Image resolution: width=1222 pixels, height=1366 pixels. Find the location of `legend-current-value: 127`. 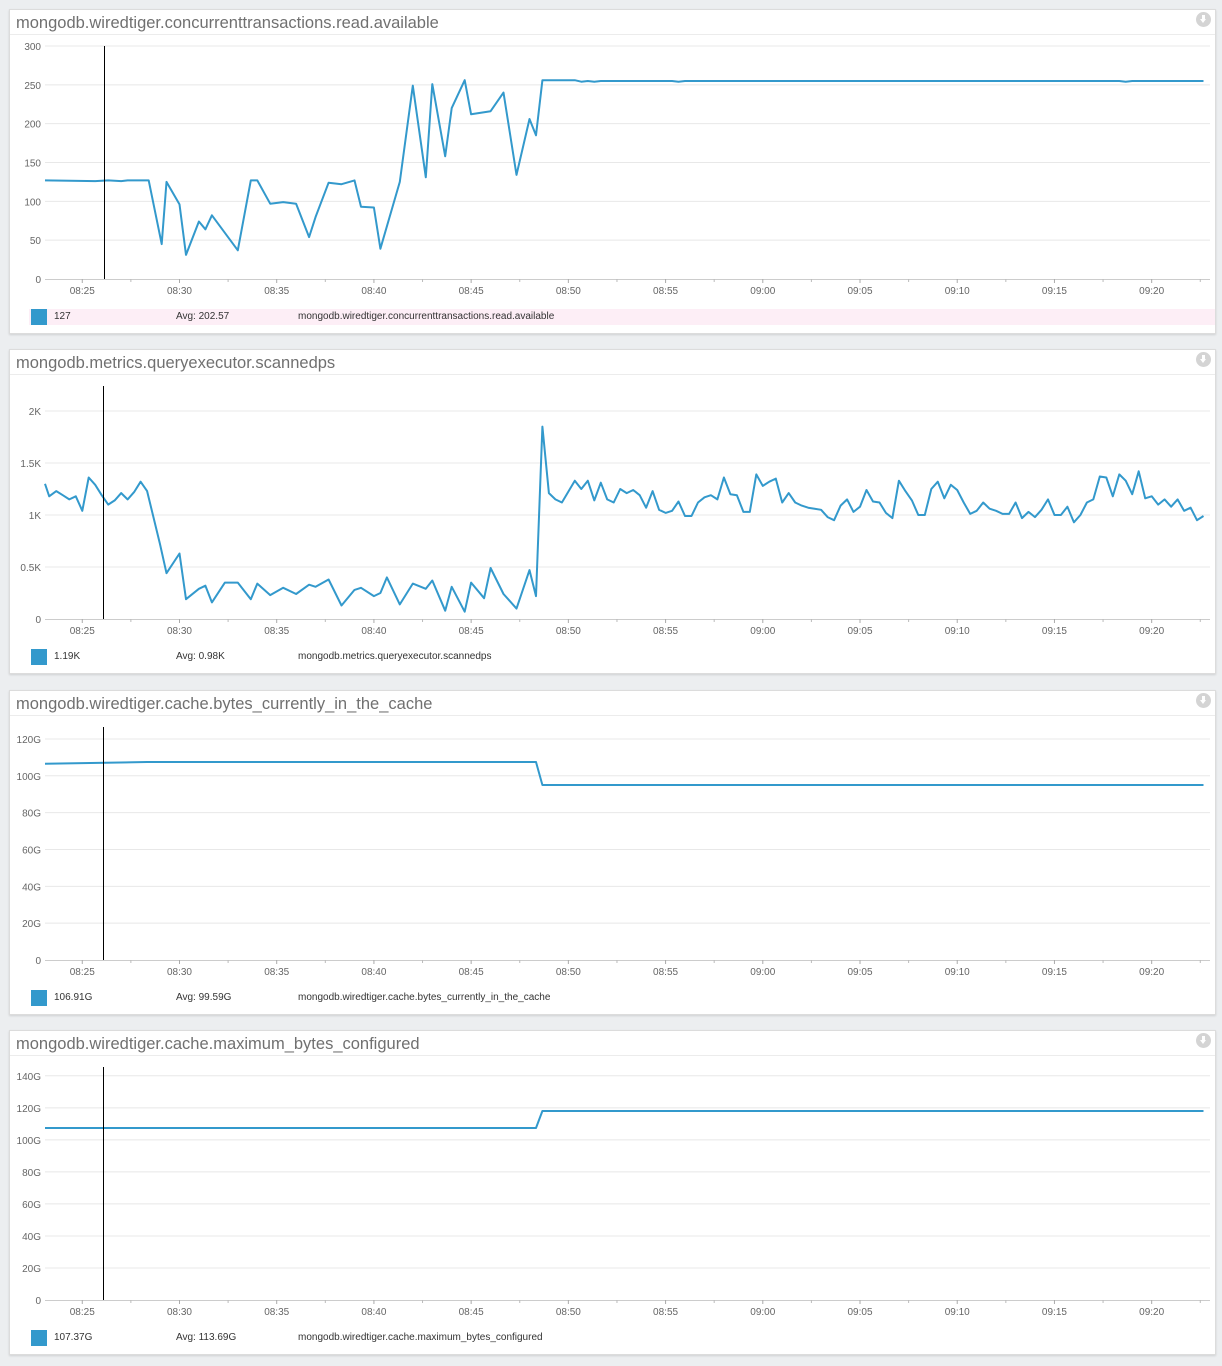

legend-current-value: 127 is located at coordinates (62, 316).